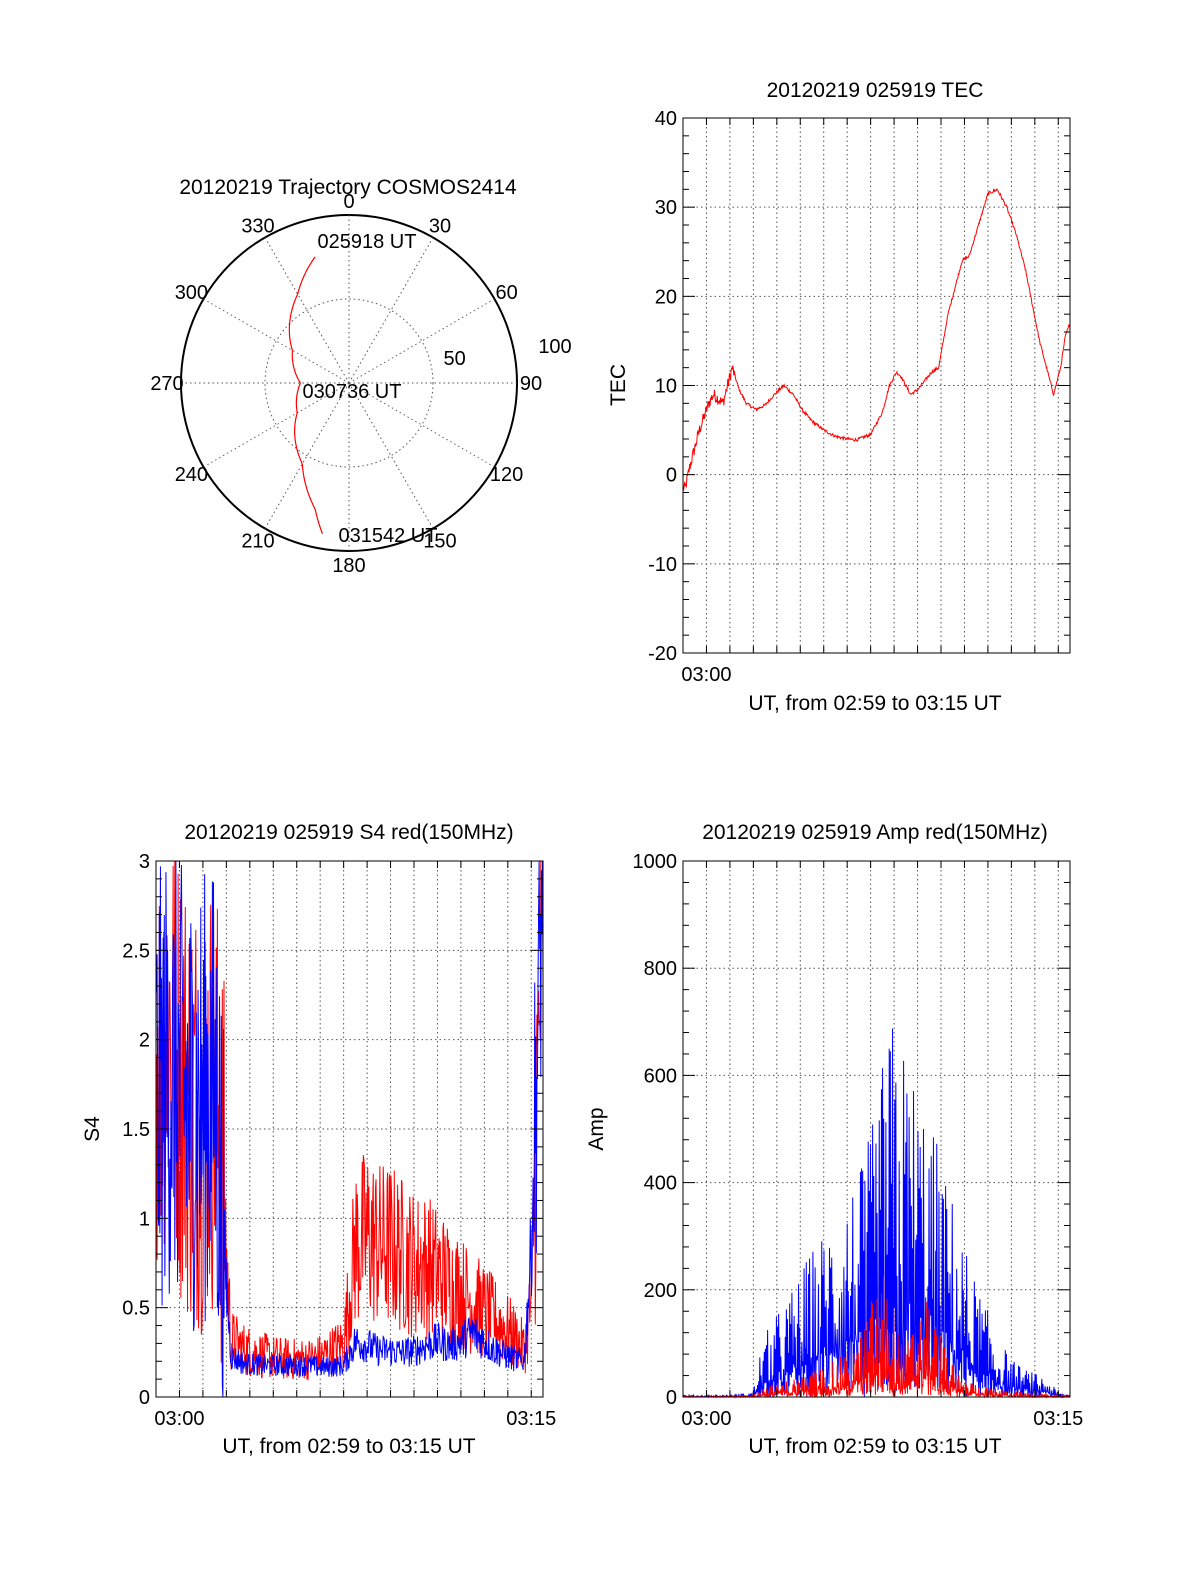  What do you see at coordinates (554, 347) in the screenshot?
I see `polar-radius-label: 100` at bounding box center [554, 347].